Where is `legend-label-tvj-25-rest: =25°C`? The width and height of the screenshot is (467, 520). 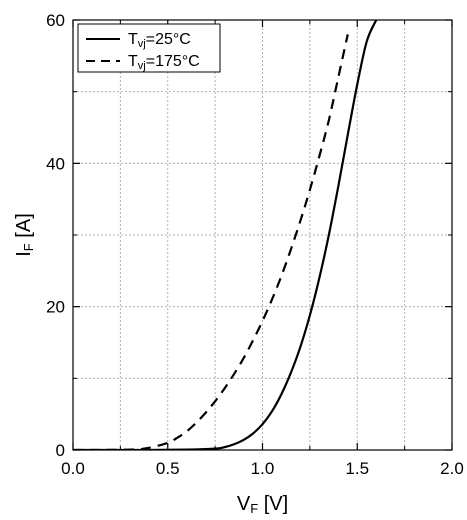 legend-label-tvj-25-rest: =25°C is located at coordinates (168, 39).